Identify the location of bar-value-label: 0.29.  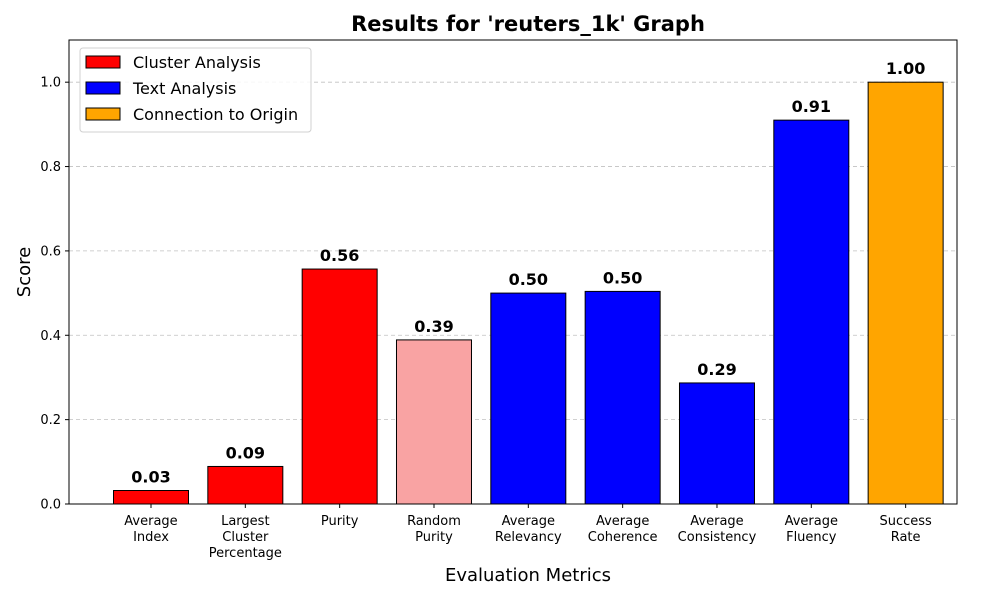
(716, 369).